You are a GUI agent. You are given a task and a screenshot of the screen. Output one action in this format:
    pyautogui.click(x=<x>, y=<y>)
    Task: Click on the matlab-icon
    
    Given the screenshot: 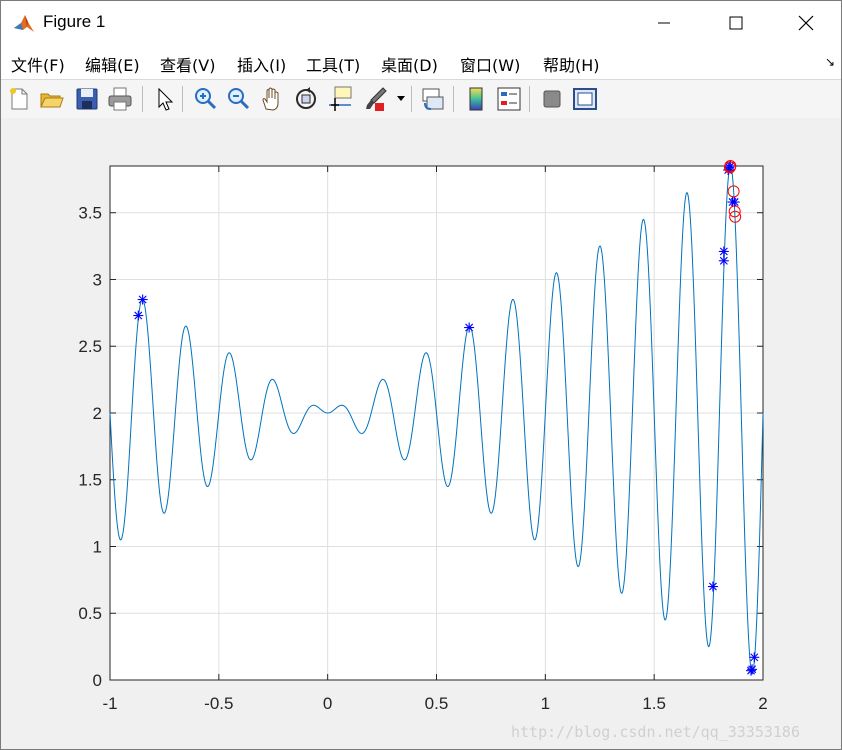 What is the action you would take?
    pyautogui.click(x=24, y=24)
    